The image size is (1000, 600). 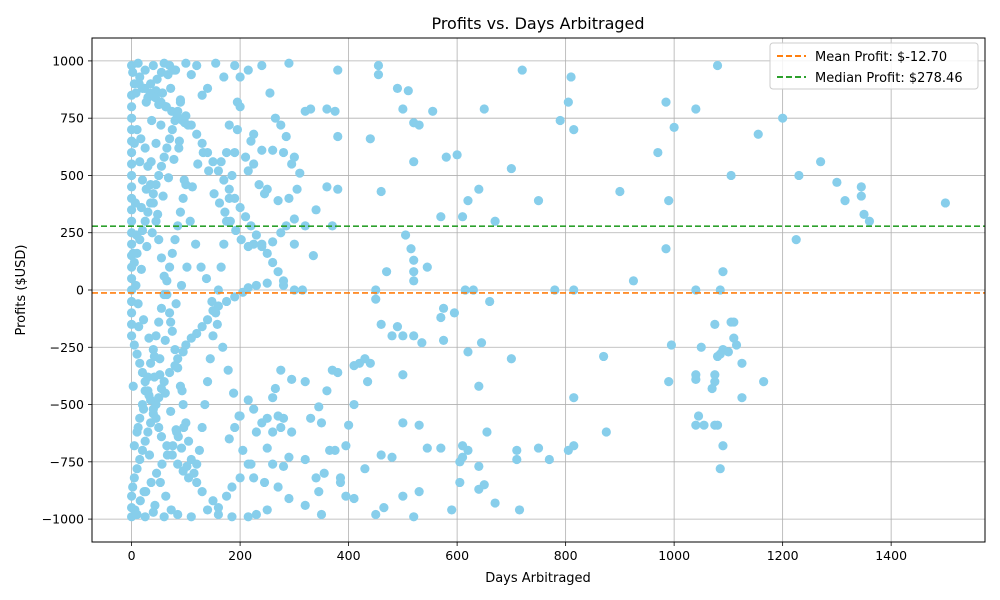 What do you see at coordinates (538, 259) in the screenshot?
I see `reference-lines` at bounding box center [538, 259].